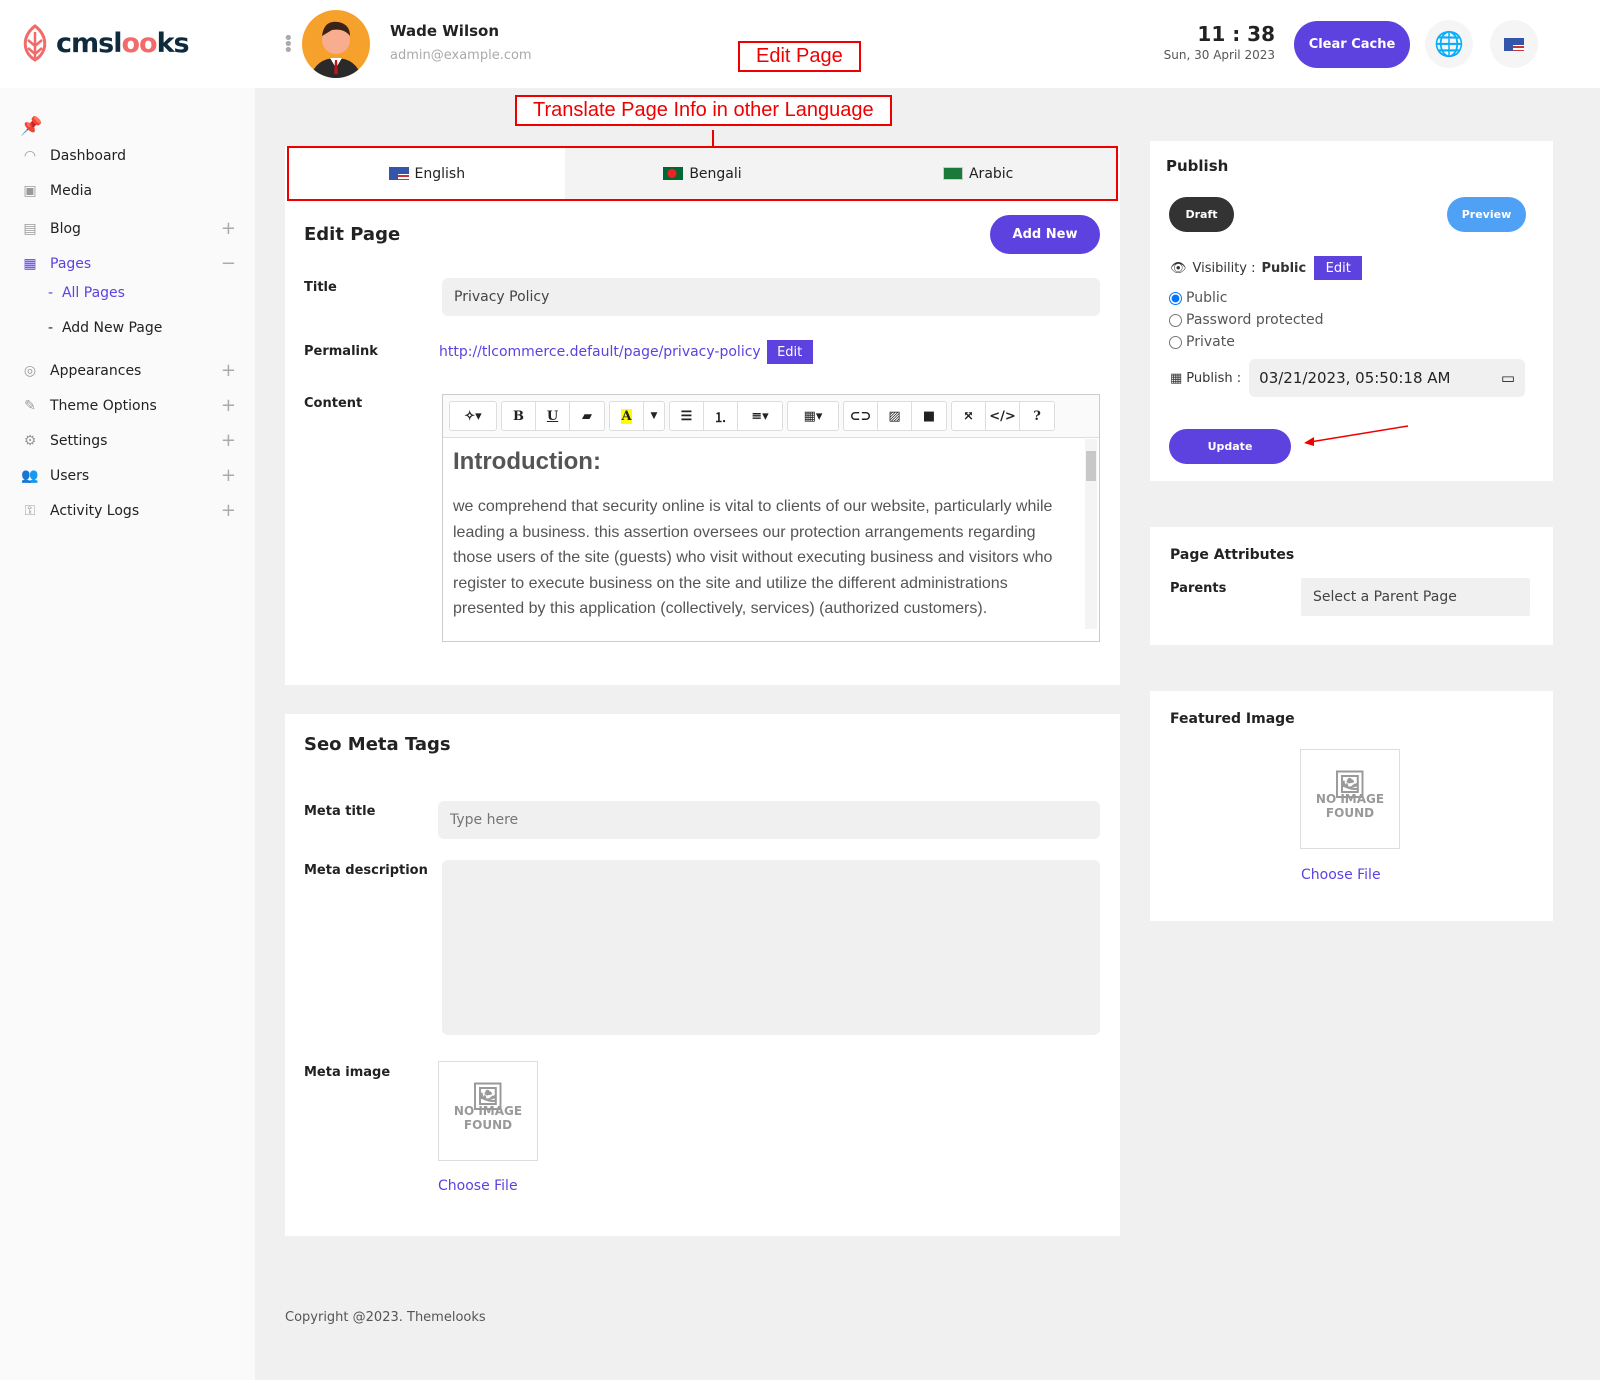 This screenshot has width=1600, height=1380. Describe the element at coordinates (488, 1118) in the screenshot. I see `no-image-text: NO IMAGE FOUND` at that location.